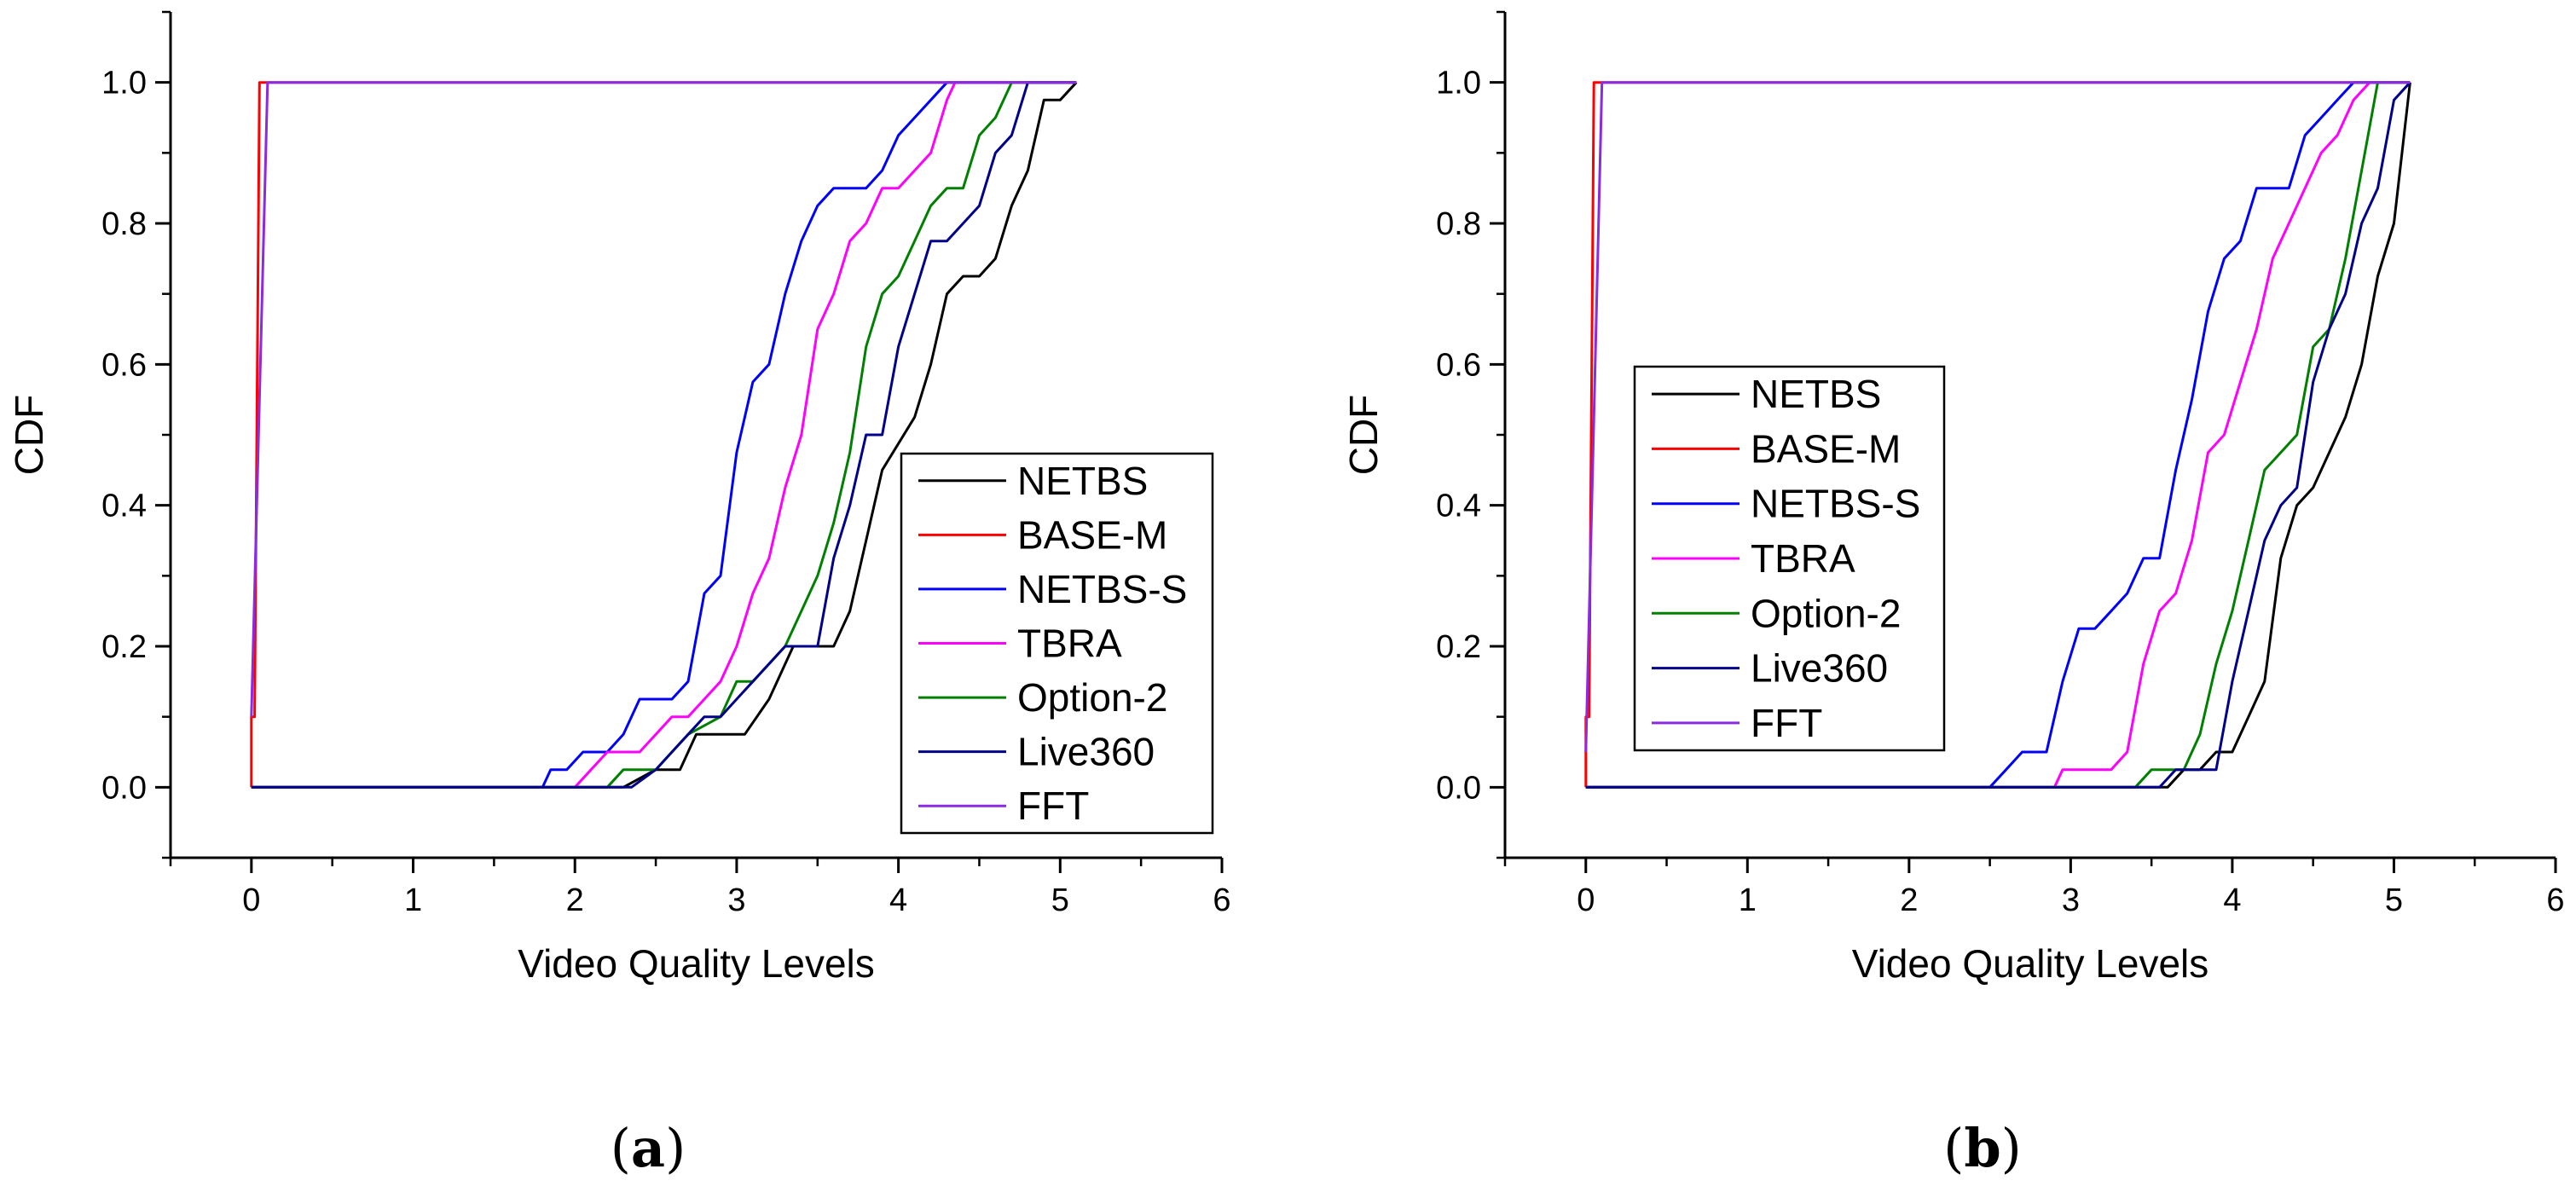 This screenshot has width=2576, height=1186. Describe the element at coordinates (1982, 1148) in the screenshot. I see `panel-label: (b)` at that location.